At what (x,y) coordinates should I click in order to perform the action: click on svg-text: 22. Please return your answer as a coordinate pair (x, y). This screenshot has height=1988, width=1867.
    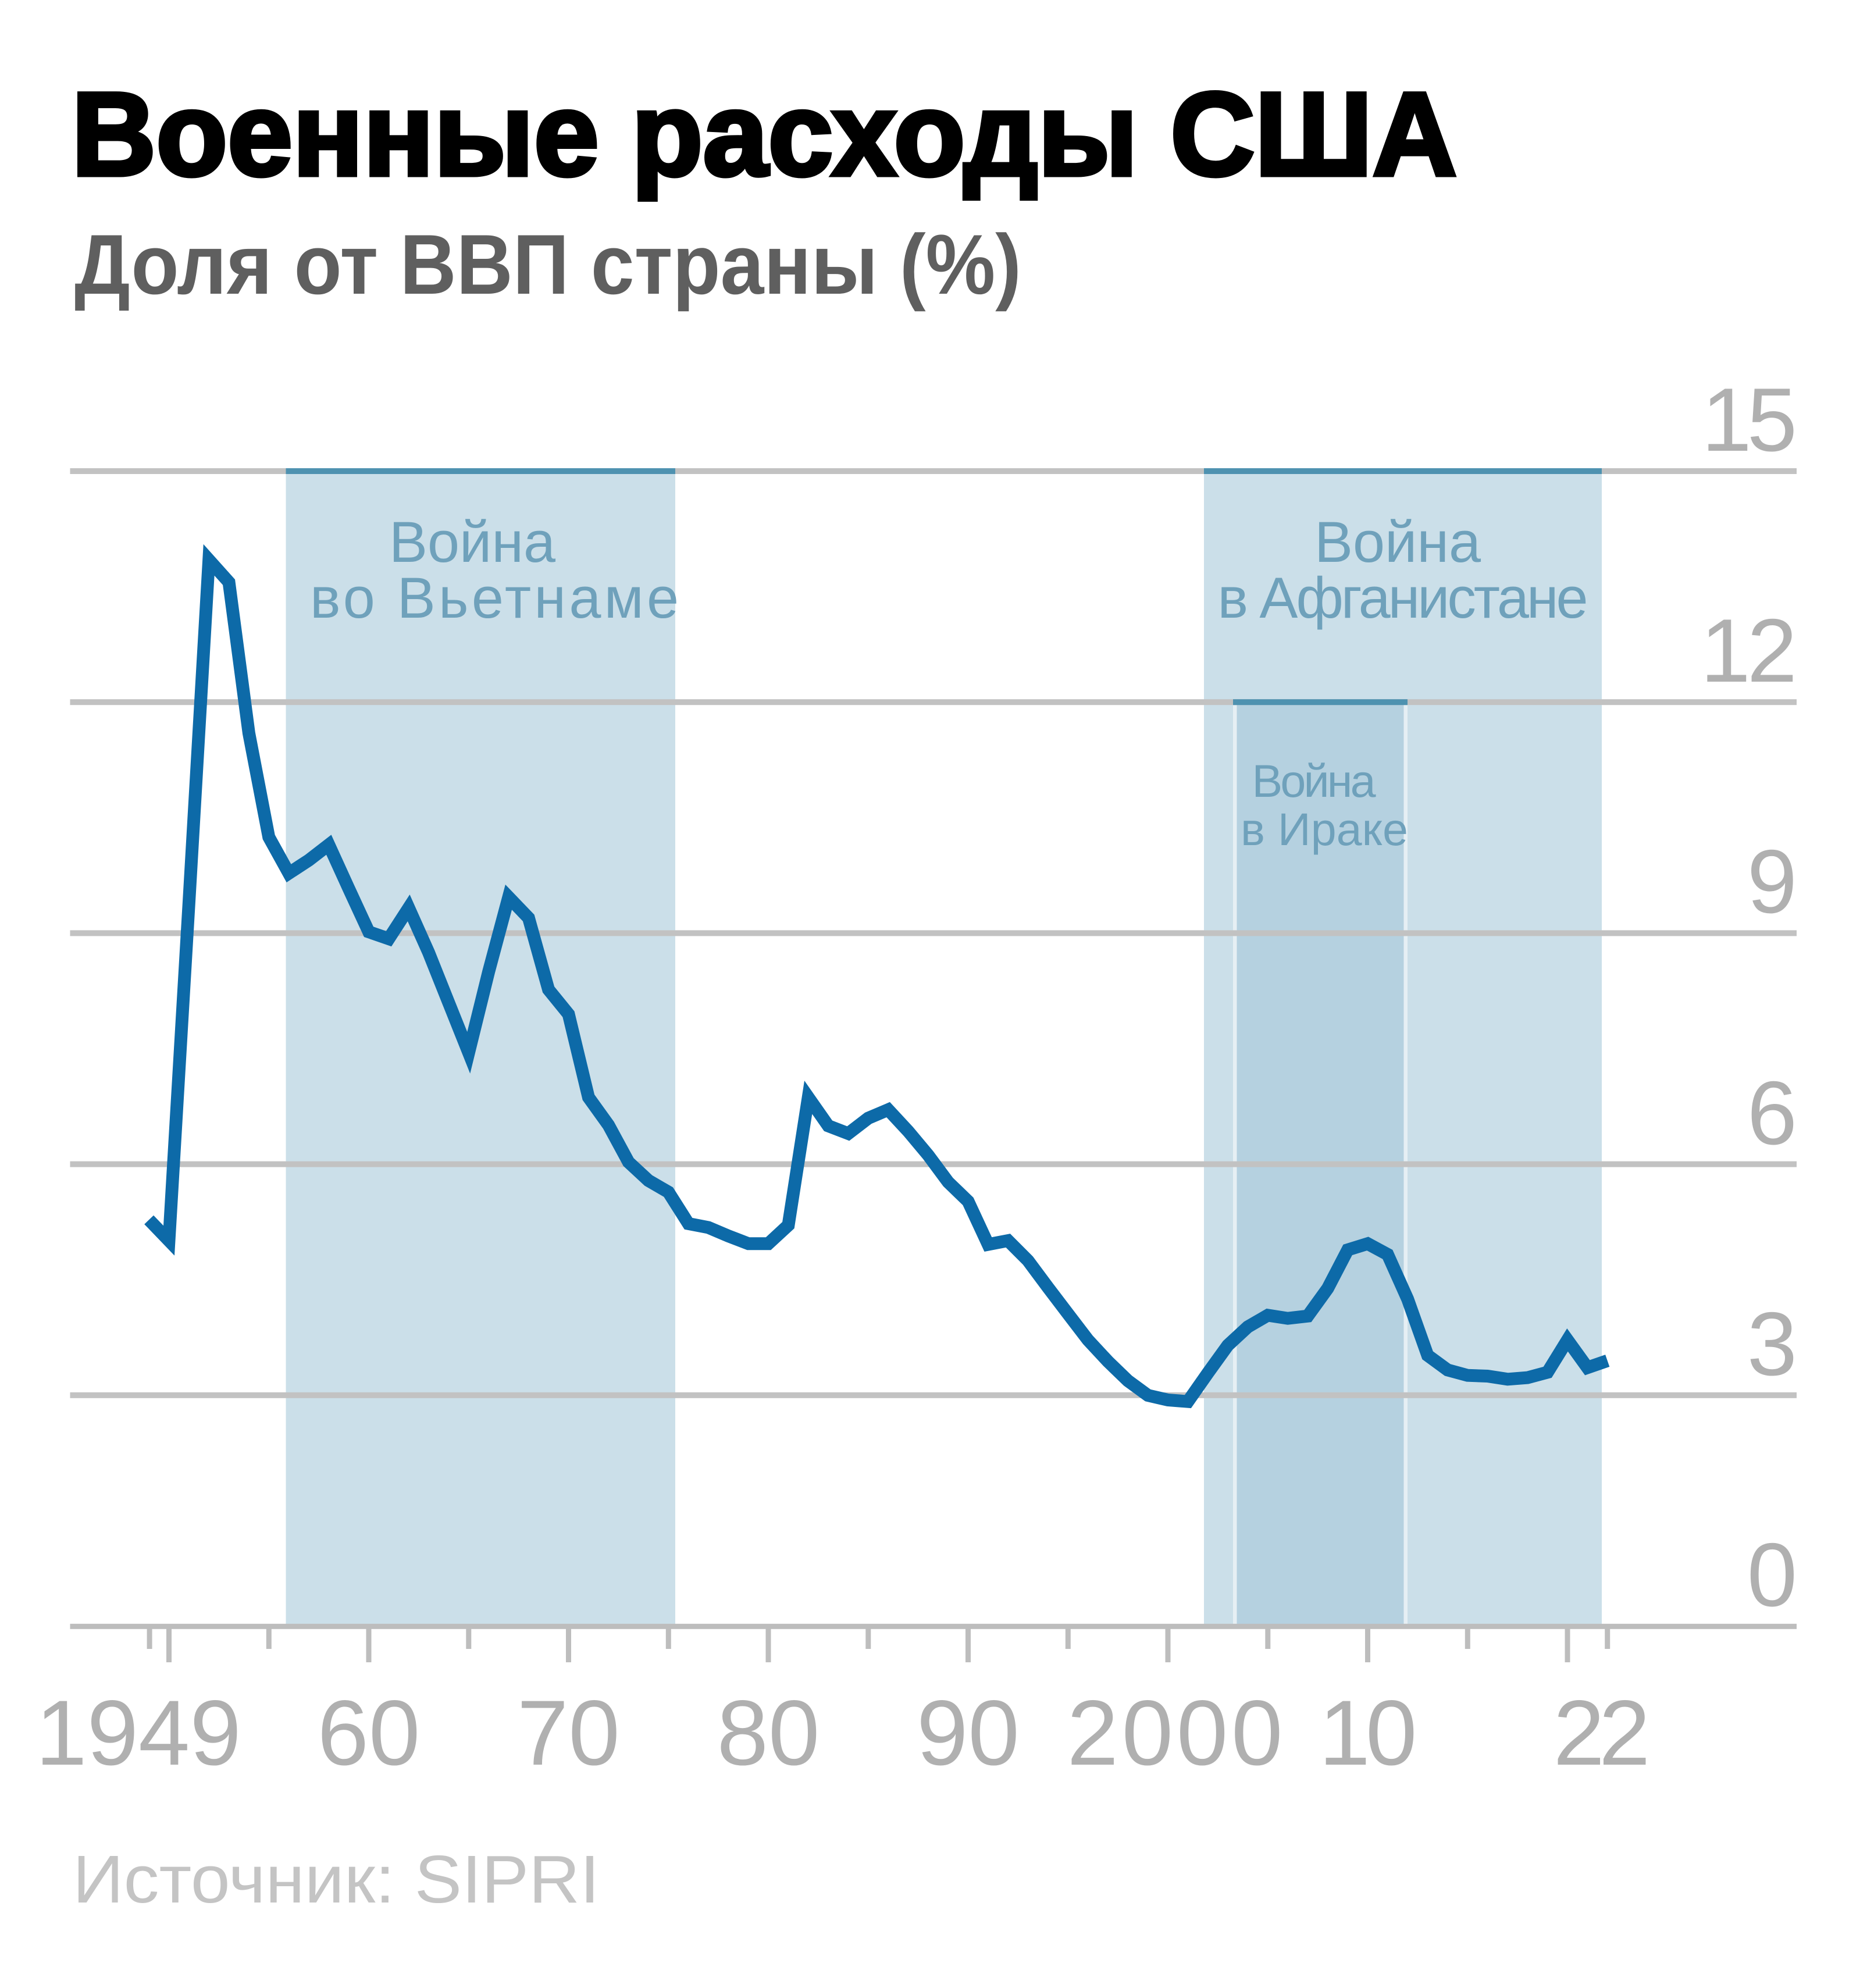
    Looking at the image, I should click on (1603, 1732).